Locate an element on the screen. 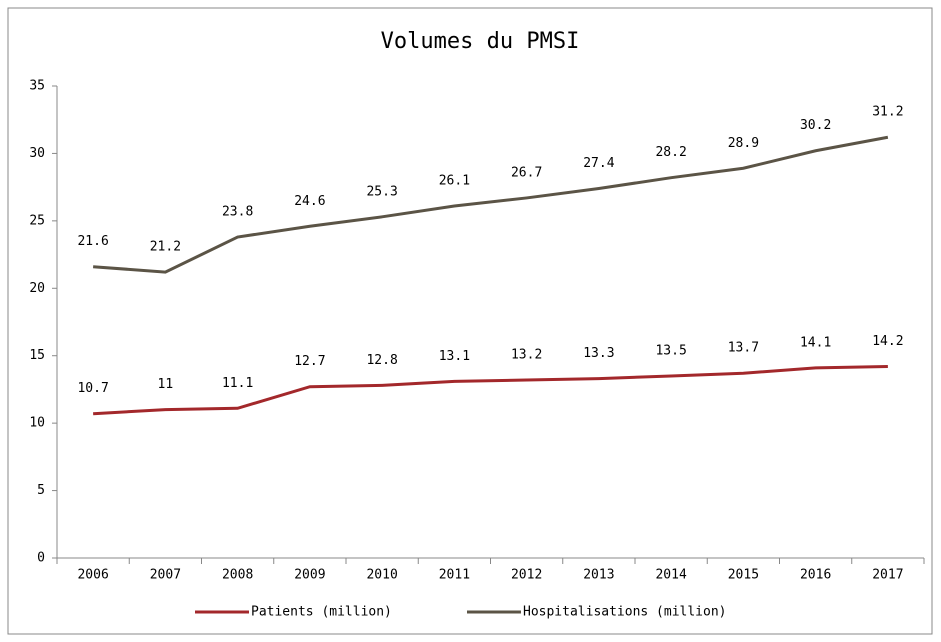 The height and width of the screenshot is (642, 941). data-label: 13.5 is located at coordinates (670, 350).